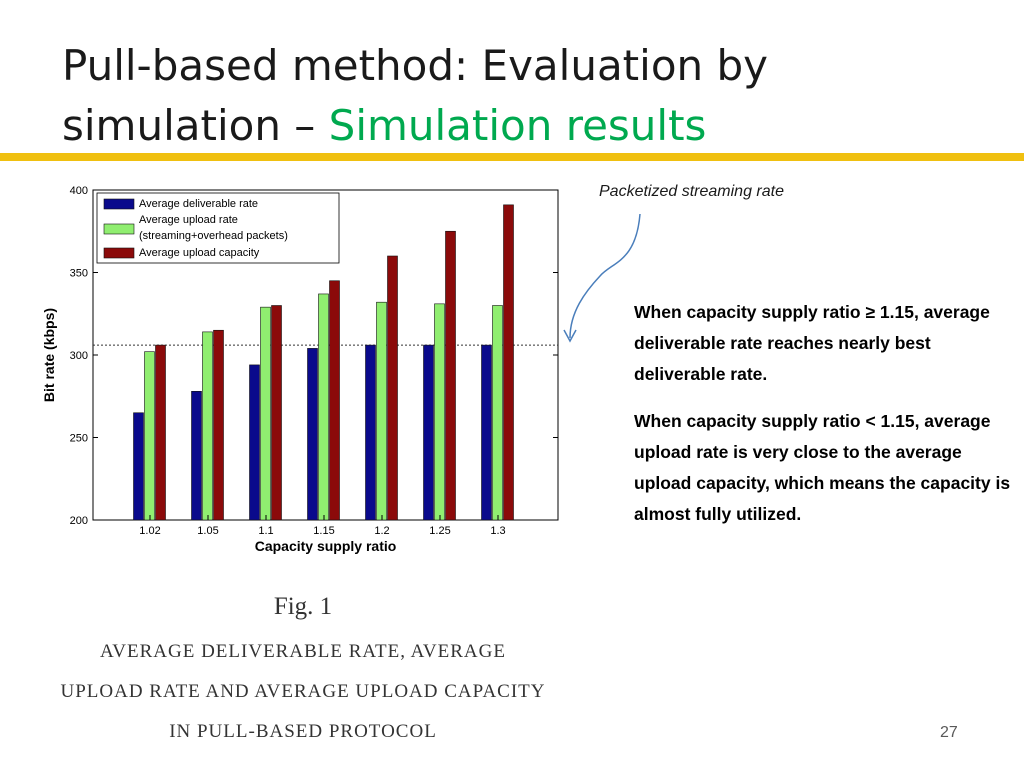 The width and height of the screenshot is (1024, 768). I want to click on annotation-arrow, so click(602, 278).